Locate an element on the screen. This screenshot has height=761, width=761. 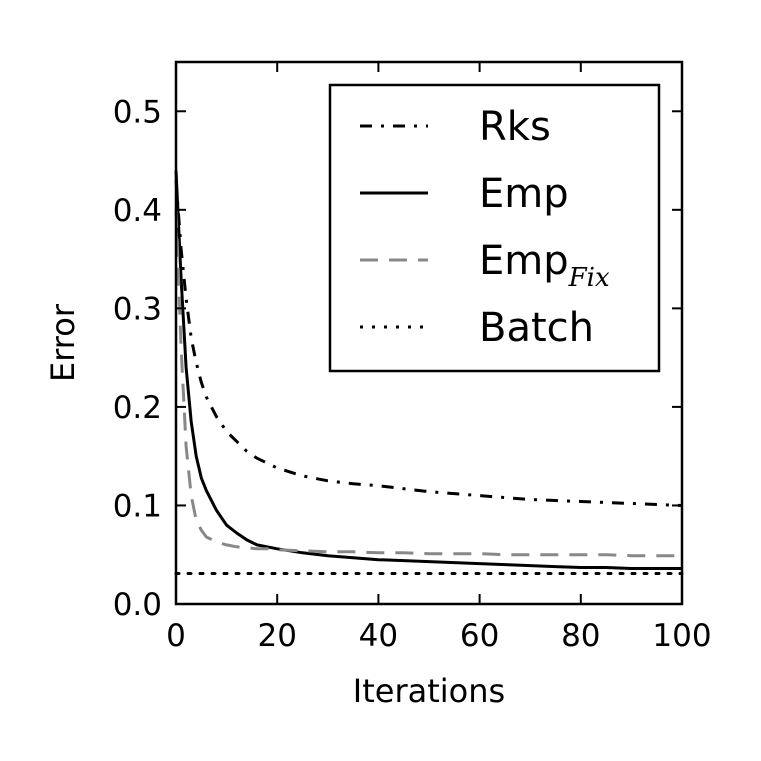
y-axis-label: Error is located at coordinates (63, 342).